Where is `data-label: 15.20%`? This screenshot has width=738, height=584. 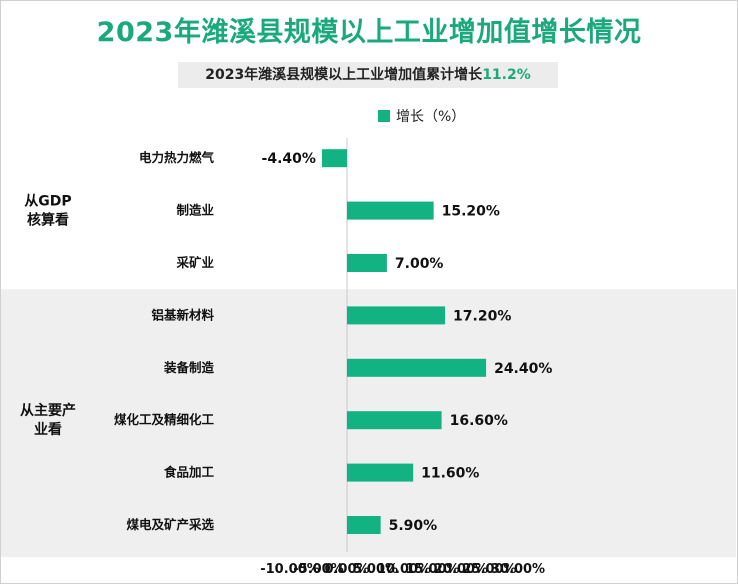 data-label: 15.20% is located at coordinates (471, 212).